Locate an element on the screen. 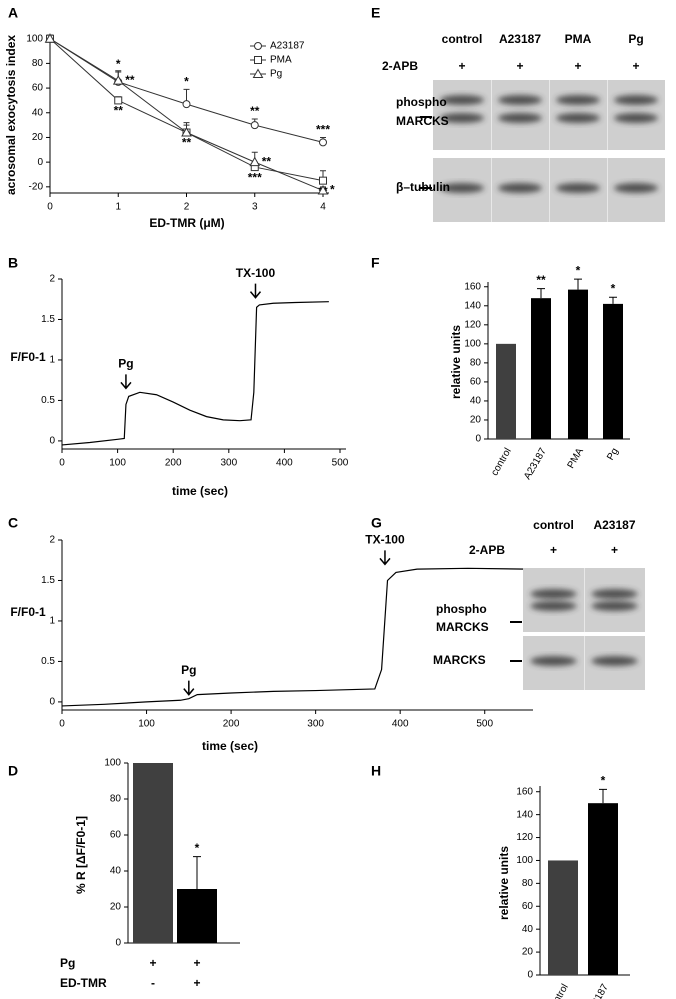 This screenshot has width=676, height=999. y-tick-label: 160 is located at coordinates (524, 791).